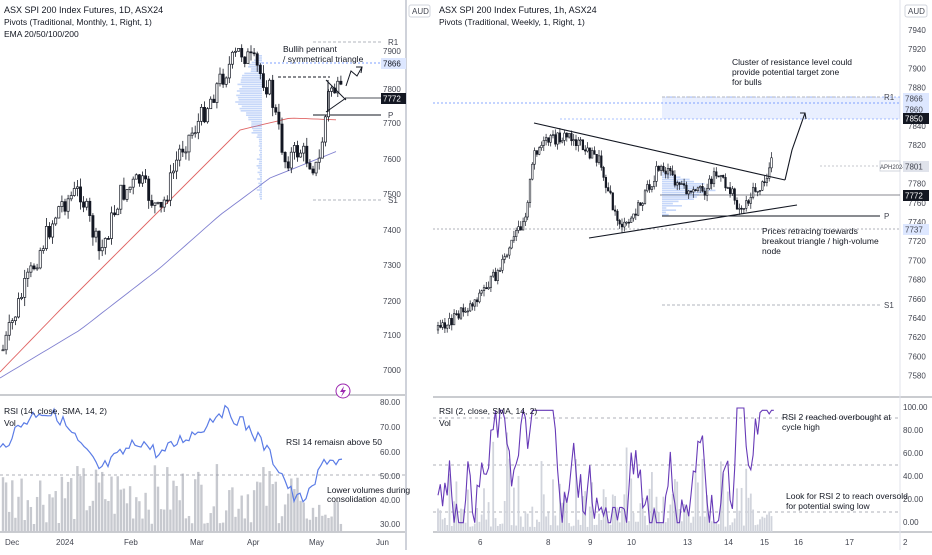  Describe the element at coordinates (836, 417) in the screenshot. I see `right-rsi-ob-note-1: RSI 2 reached overbought at` at that location.